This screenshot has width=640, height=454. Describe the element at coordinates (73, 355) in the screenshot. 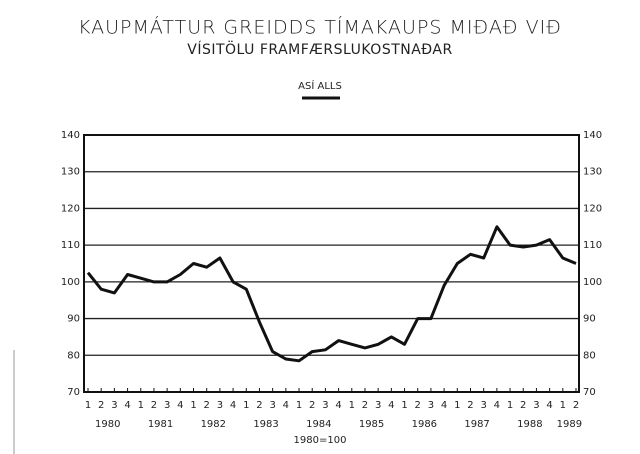

I see `y-tick-label: 80` at that location.